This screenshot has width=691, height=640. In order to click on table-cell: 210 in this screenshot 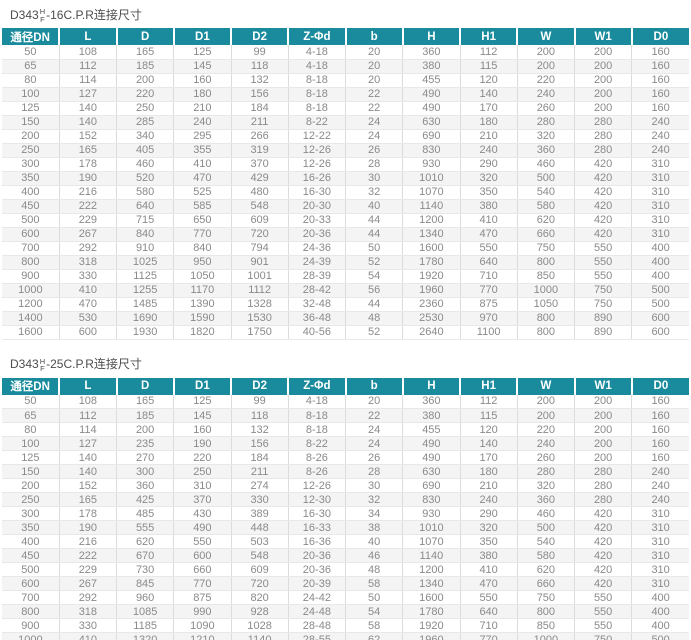, I will do `click(489, 485)`.